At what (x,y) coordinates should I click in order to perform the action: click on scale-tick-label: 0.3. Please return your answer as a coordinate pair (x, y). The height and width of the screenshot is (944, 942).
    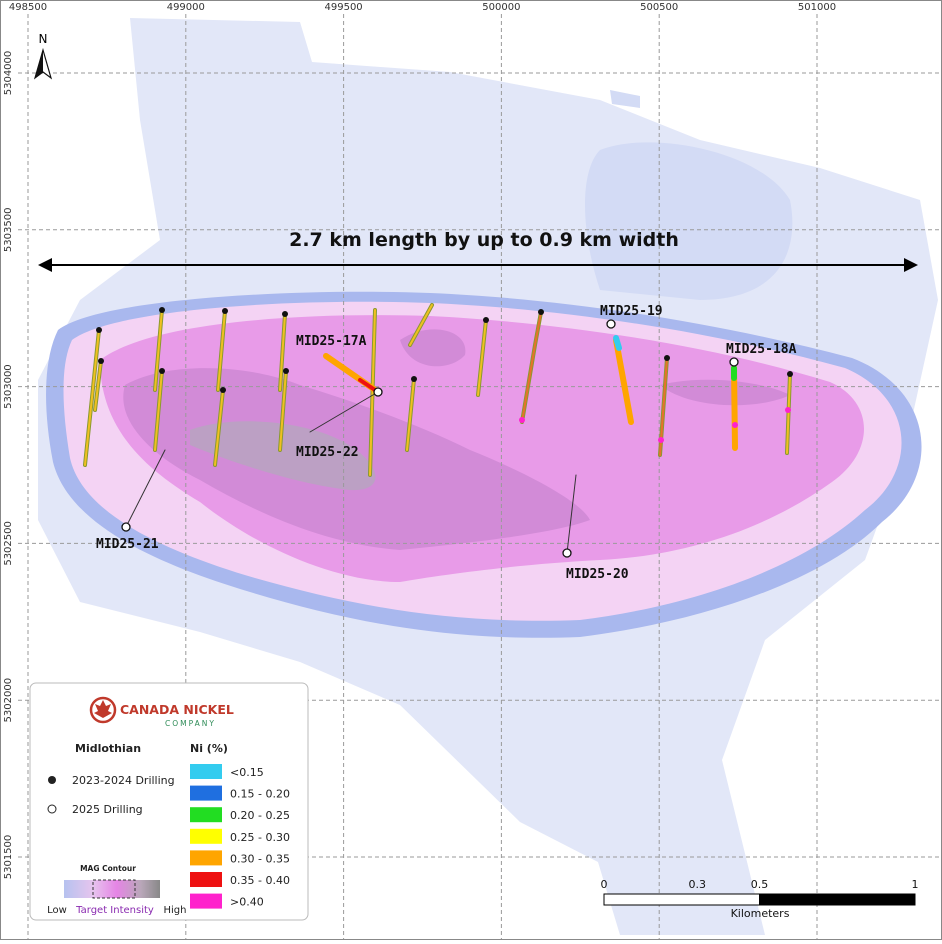
    Looking at the image, I should click on (698, 884).